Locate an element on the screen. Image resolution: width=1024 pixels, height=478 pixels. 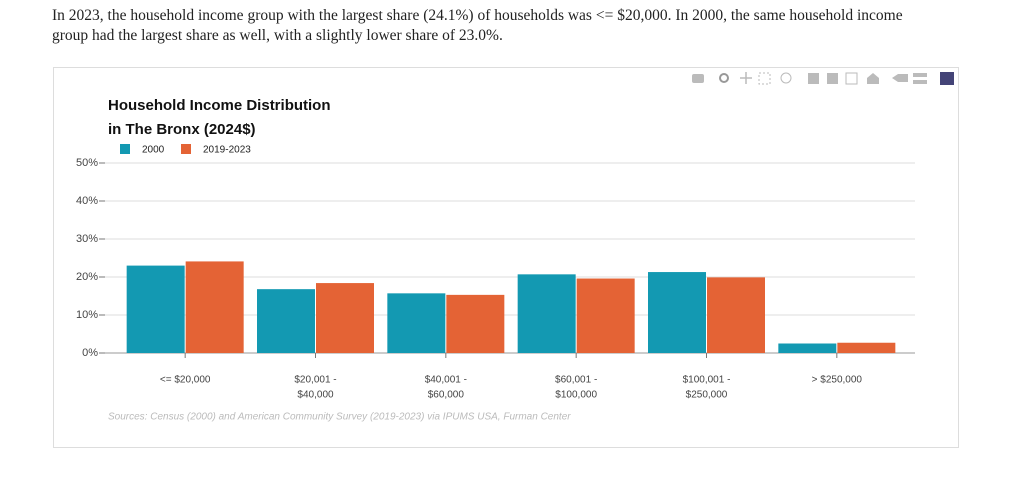
select-icon is located at coordinates (764, 78).